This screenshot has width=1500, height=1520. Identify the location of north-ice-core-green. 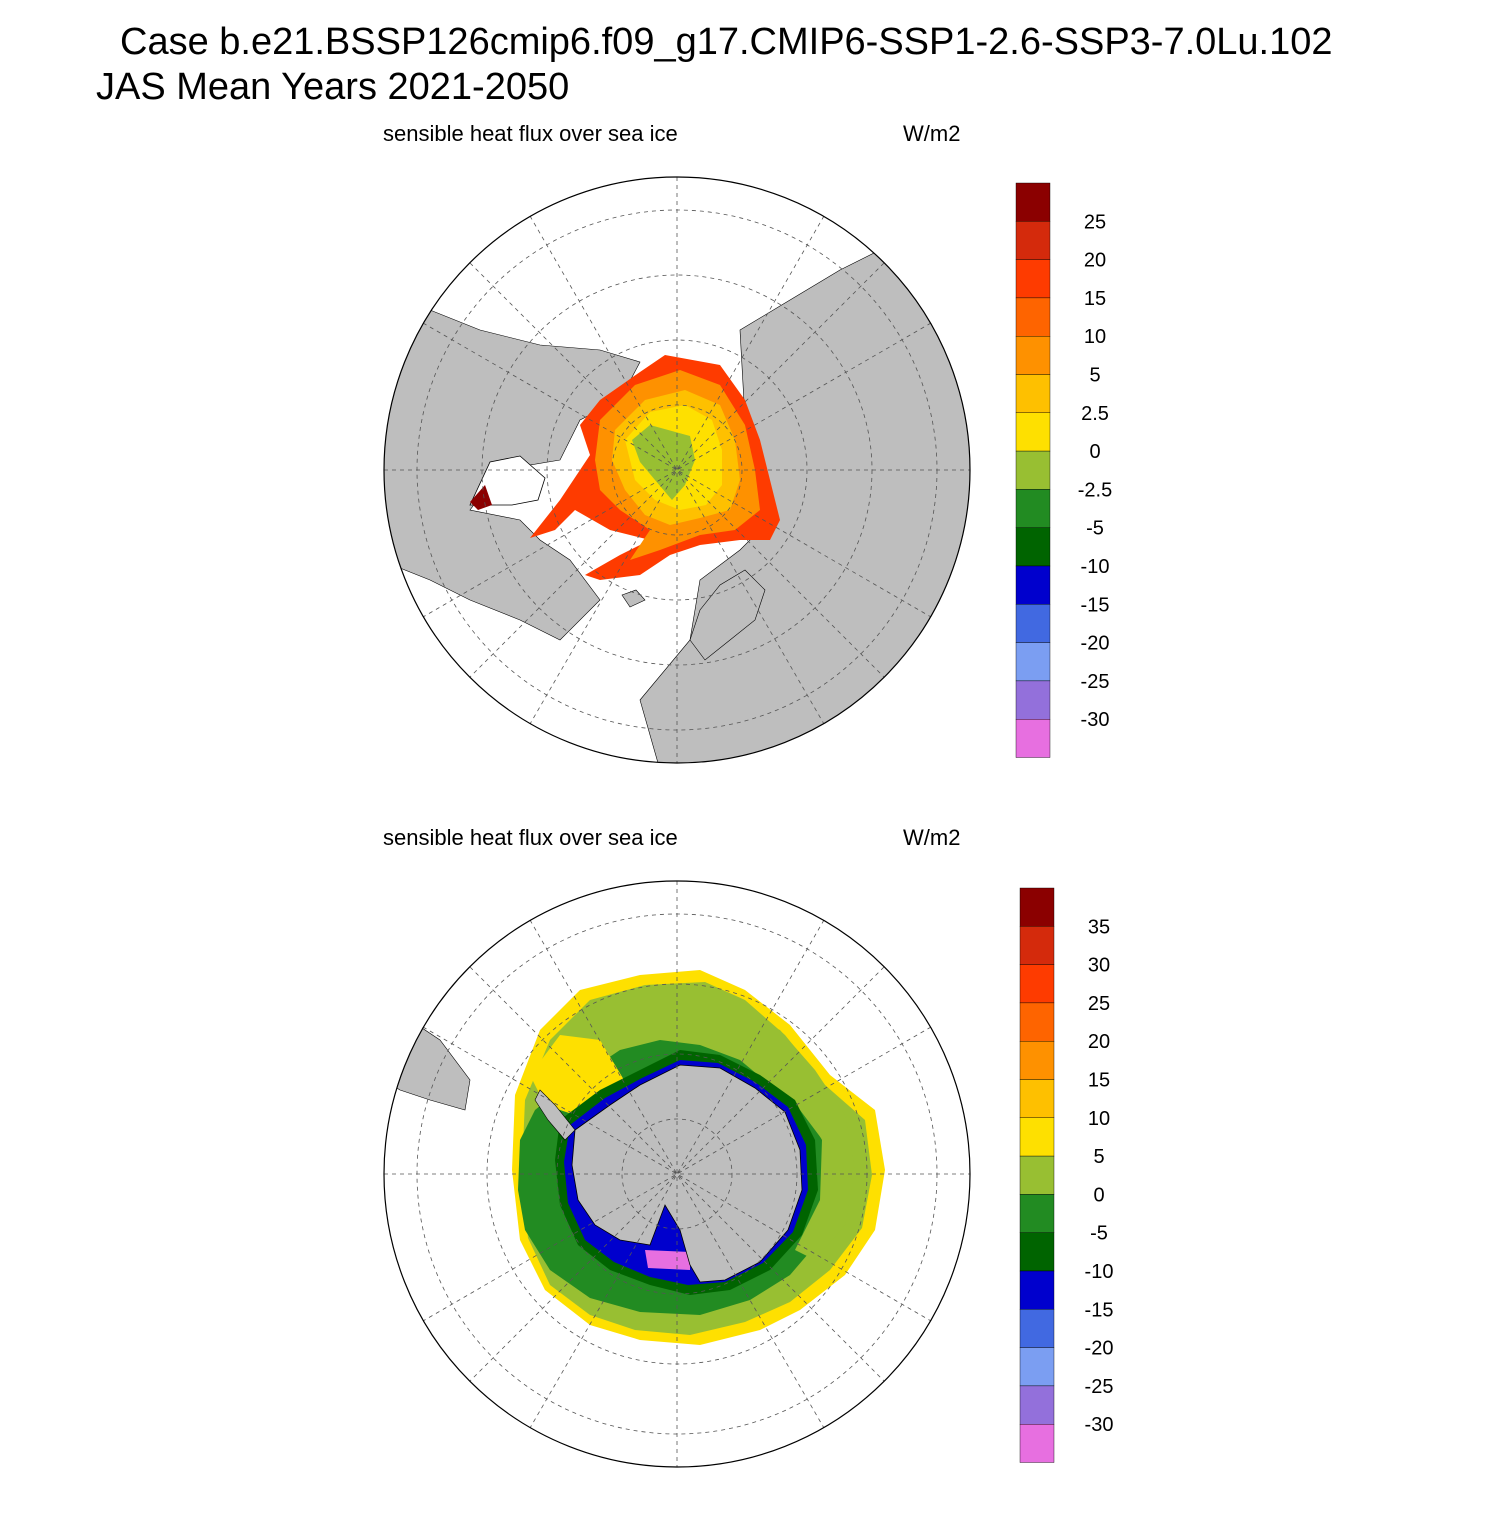
(663, 462).